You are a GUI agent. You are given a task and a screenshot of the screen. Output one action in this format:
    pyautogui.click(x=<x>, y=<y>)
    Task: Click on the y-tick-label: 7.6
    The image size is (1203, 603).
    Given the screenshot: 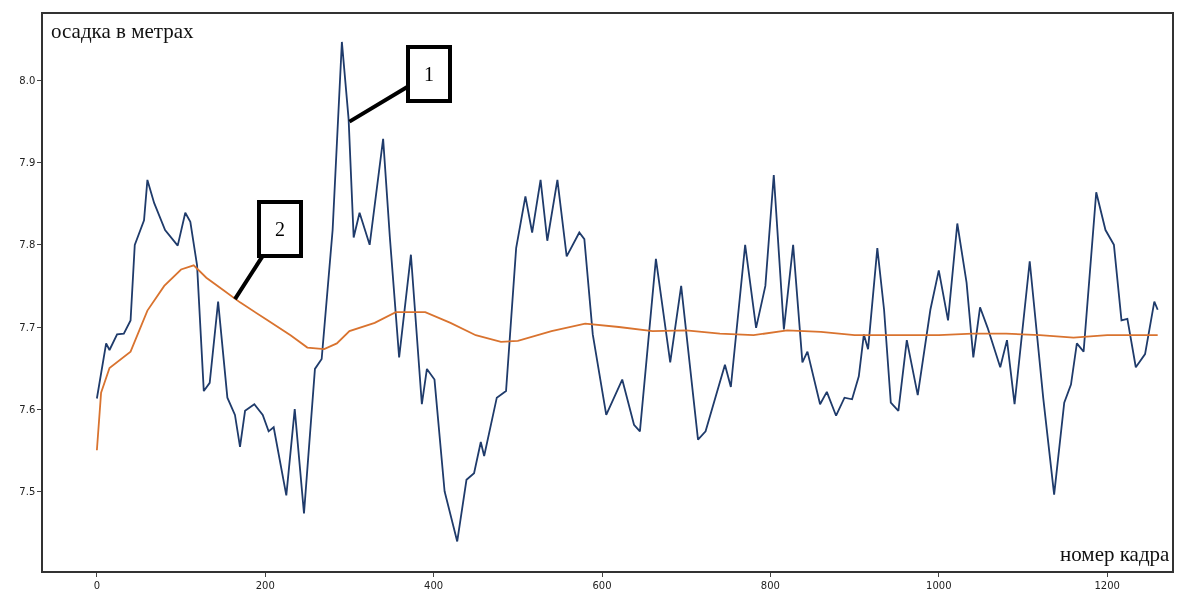 What is the action you would take?
    pyautogui.click(x=27, y=409)
    